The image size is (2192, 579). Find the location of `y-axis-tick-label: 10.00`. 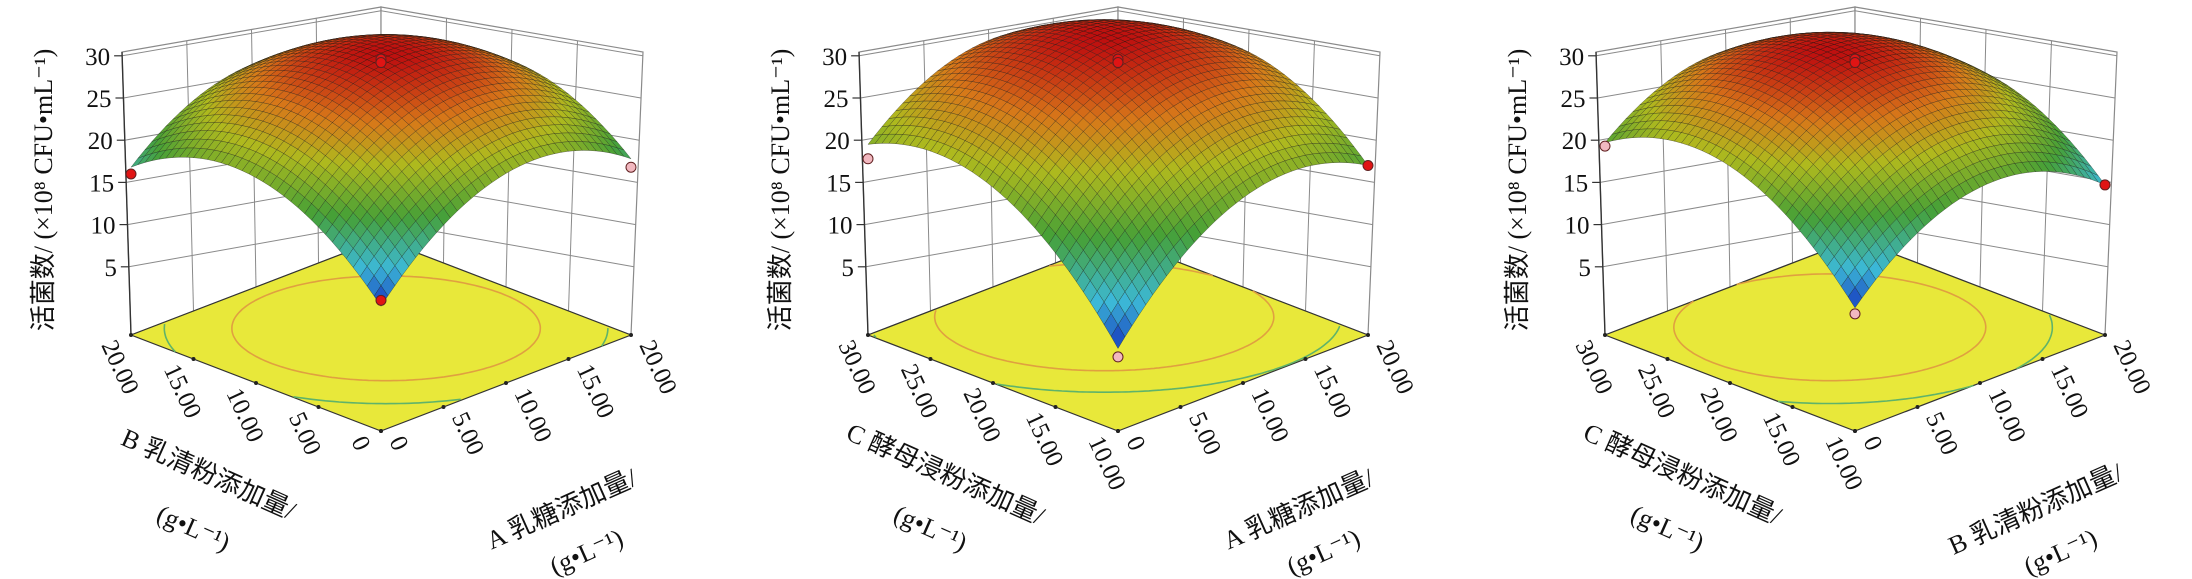

y-axis-tick-label: 10.00 is located at coordinates (245, 415).